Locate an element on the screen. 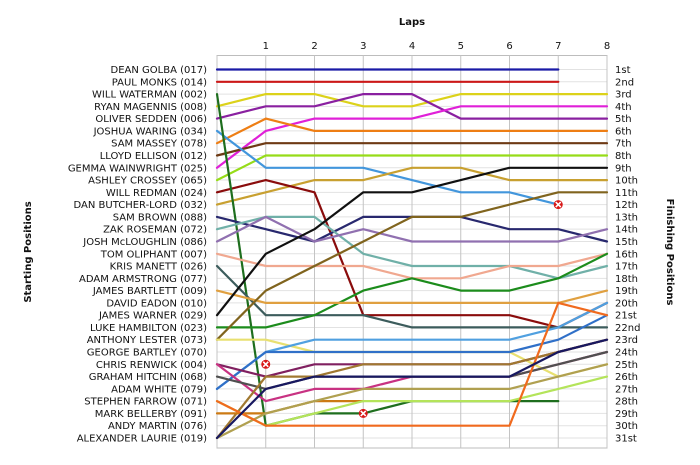 The image size is (700, 465). starting-driver-label: DAN BUTCHER-LORD (032) is located at coordinates (140, 205).